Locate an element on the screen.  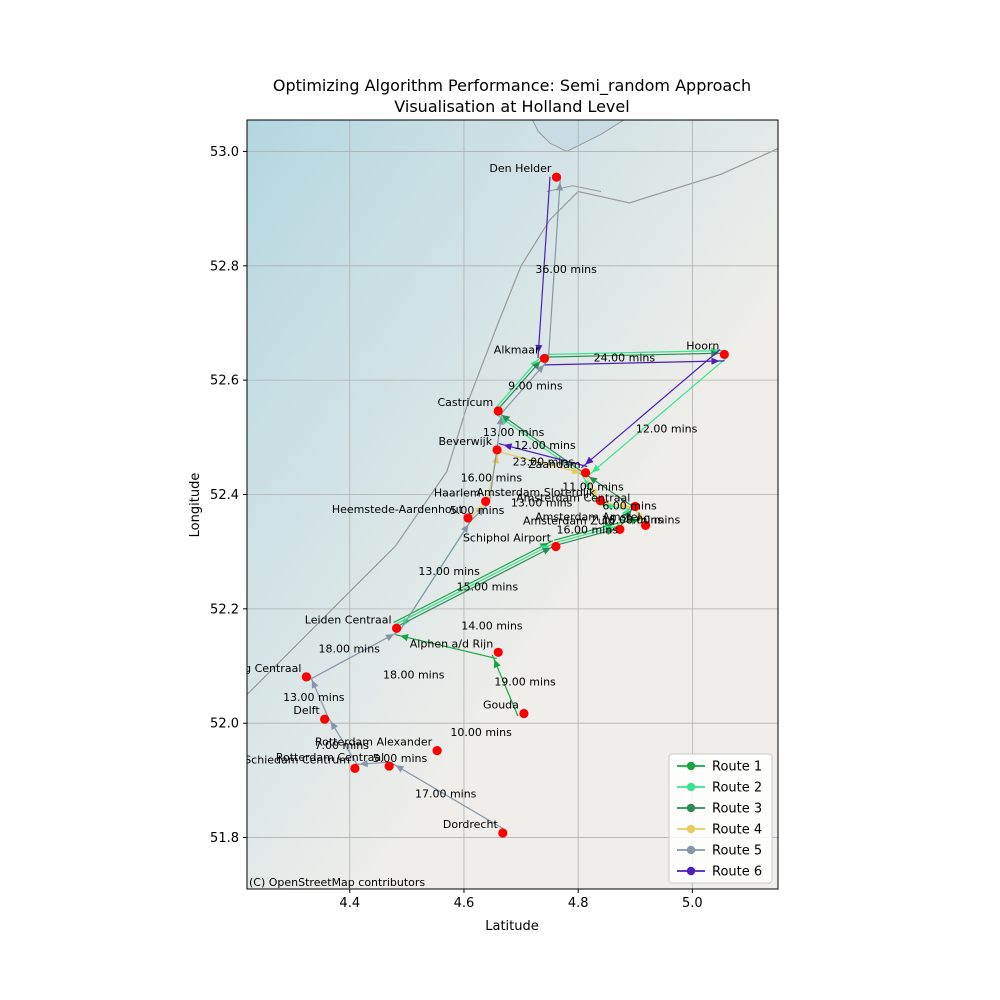
x-tick-label: 5.0 is located at coordinates (692, 903).